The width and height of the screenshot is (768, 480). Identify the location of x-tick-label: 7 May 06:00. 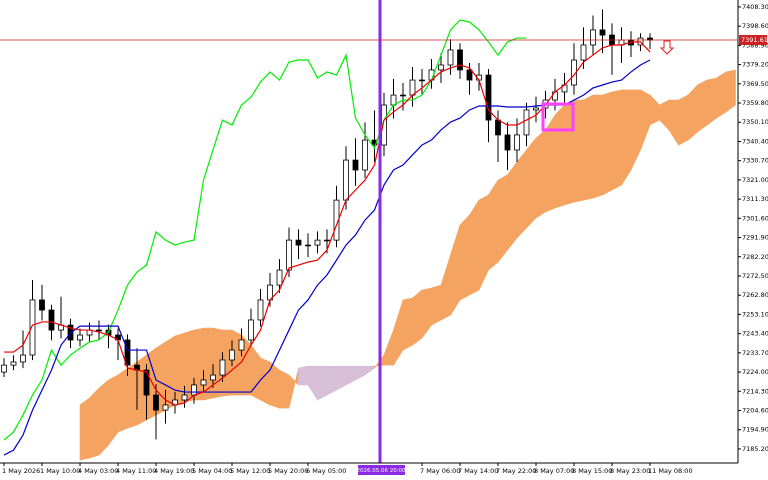
(440, 471).